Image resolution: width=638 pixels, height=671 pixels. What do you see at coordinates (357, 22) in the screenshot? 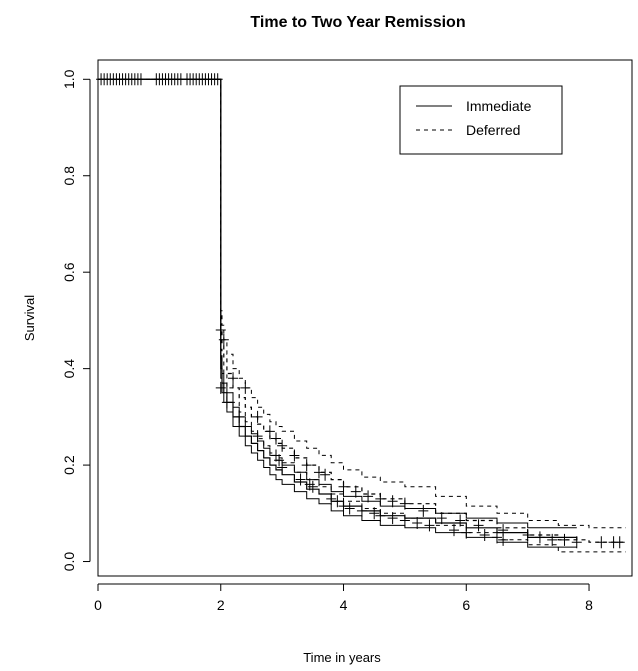
I see `chart-title: Time to Two Year Remission` at bounding box center [357, 22].